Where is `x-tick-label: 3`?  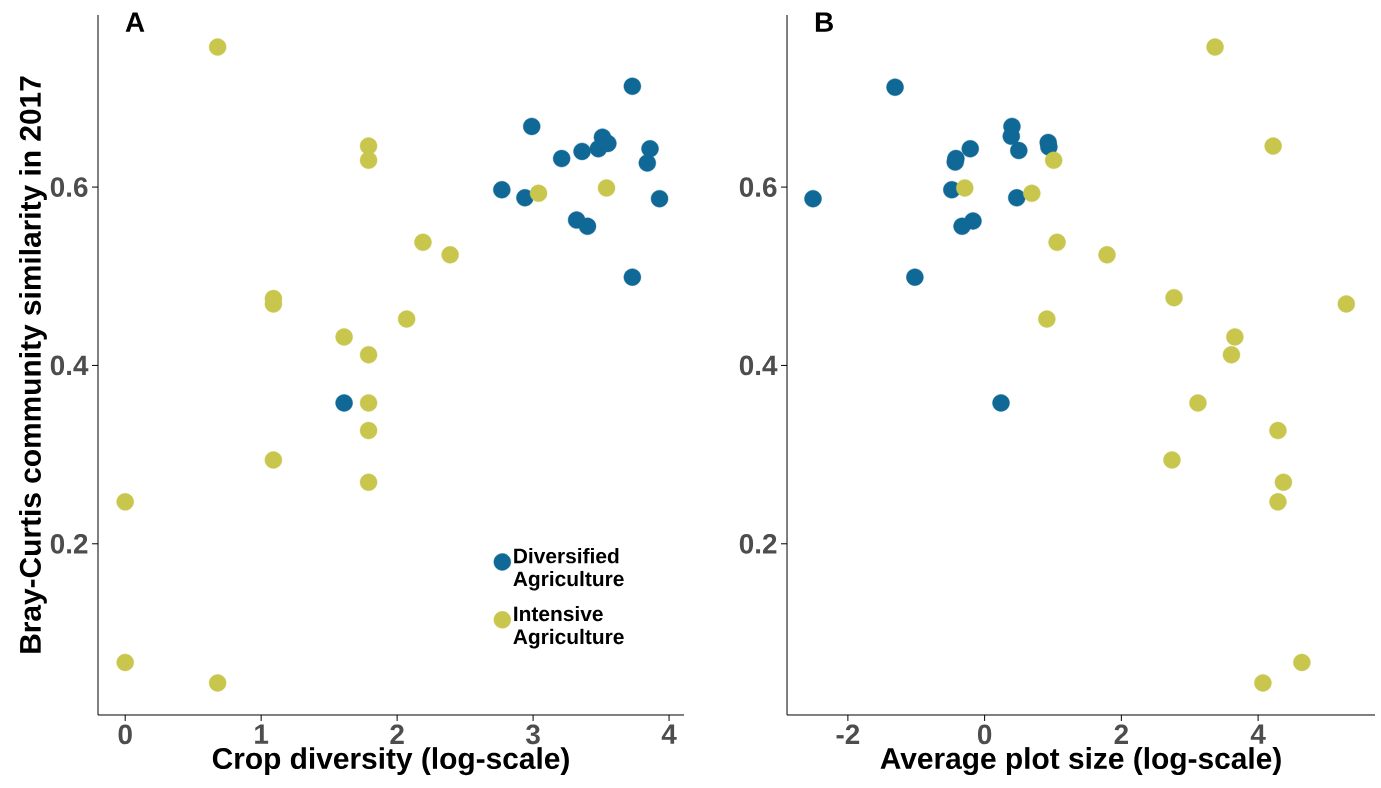
x-tick-label: 3 is located at coordinates (532, 734).